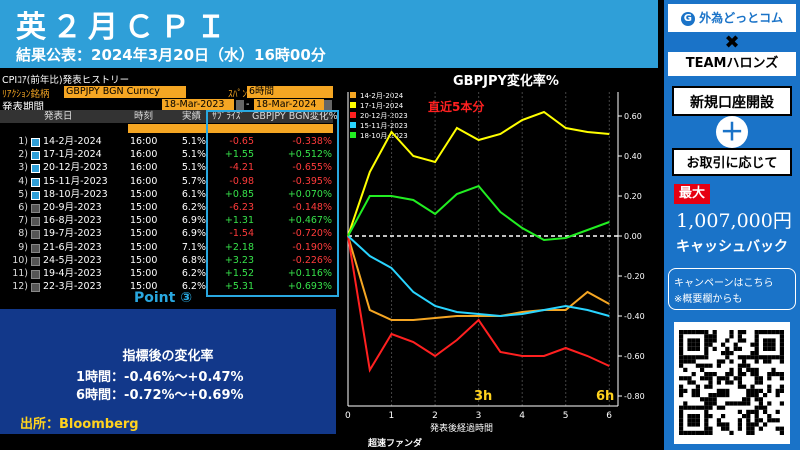 The height and width of the screenshot is (450, 800). Describe the element at coordinates (166, 181) in the screenshot. I see `table-row: 4) 15-11月-2023 16:00 5.7% -0.98 -0.395%` at that location.